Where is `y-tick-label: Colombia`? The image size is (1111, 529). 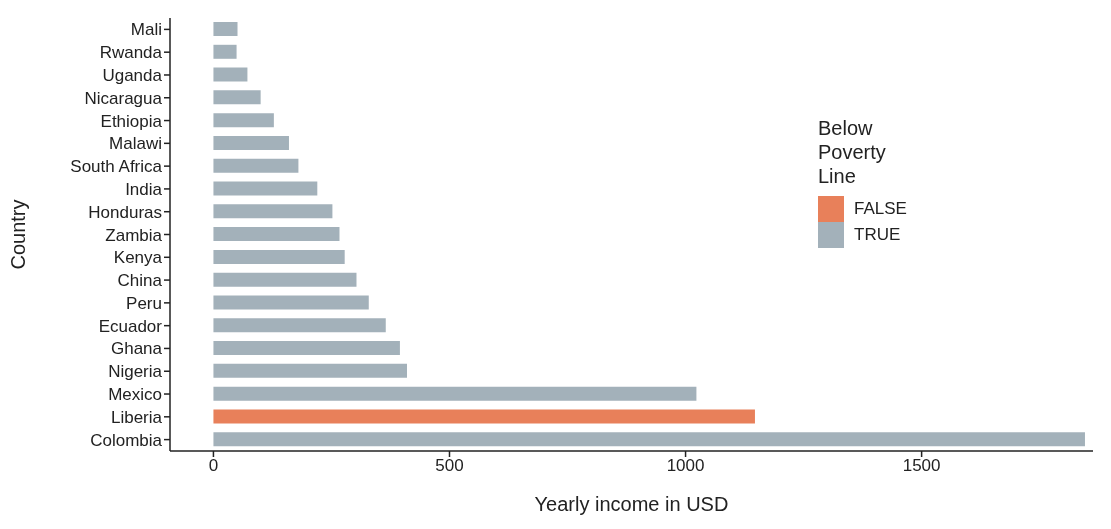 y-tick-label: Colombia is located at coordinates (126, 440).